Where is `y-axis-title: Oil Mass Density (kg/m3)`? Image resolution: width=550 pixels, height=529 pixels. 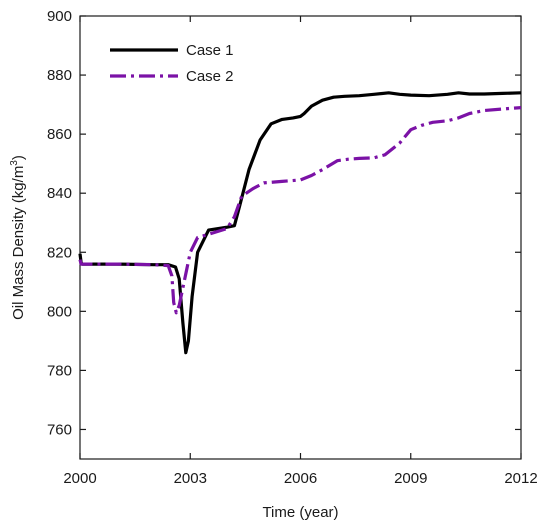
y-axis-title: Oil Mass Density (kg/m3) is located at coordinates (18, 237).